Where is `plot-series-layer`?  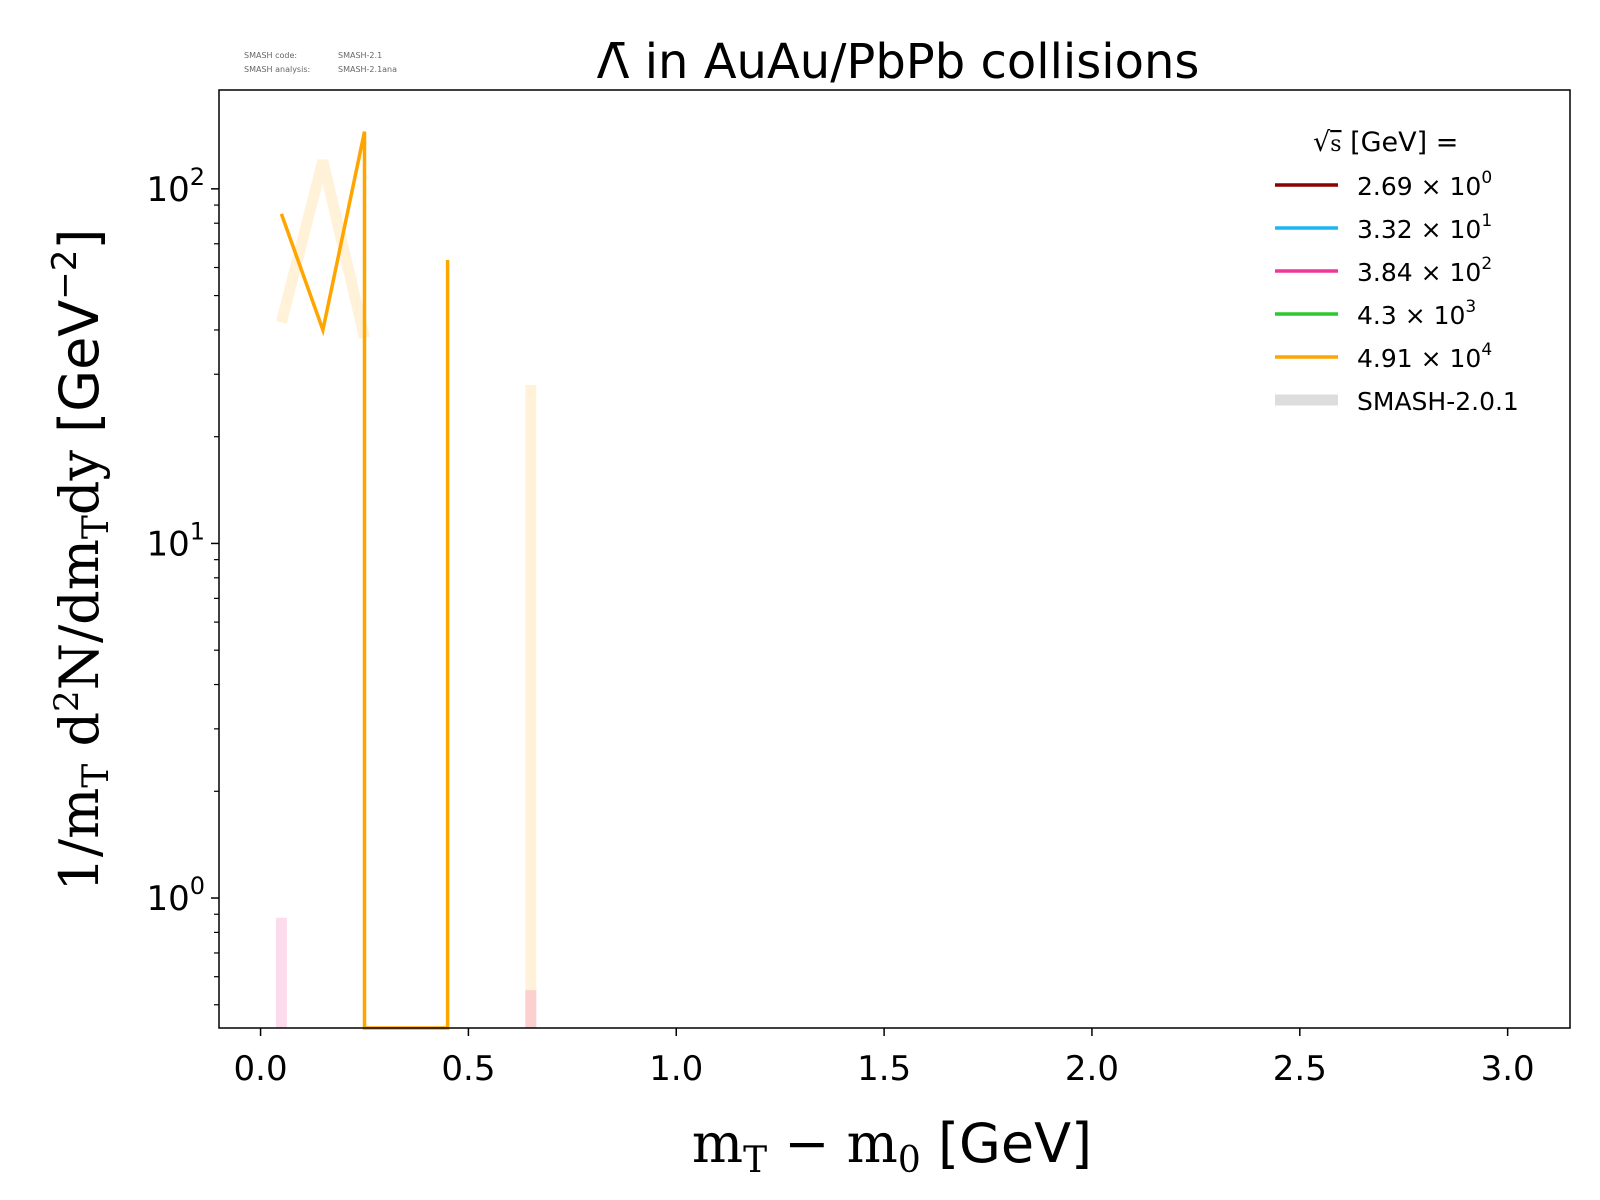 plot-series-layer is located at coordinates (364, 580).